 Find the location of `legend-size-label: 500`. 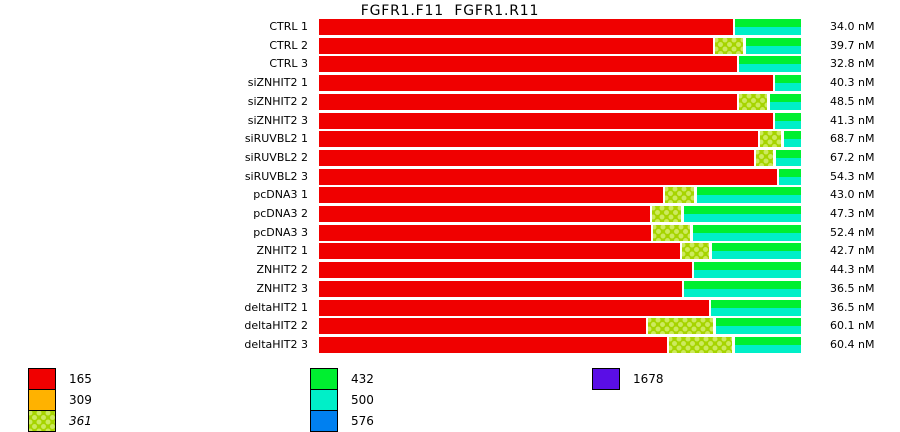

legend-size-label: 500 is located at coordinates (362, 400).